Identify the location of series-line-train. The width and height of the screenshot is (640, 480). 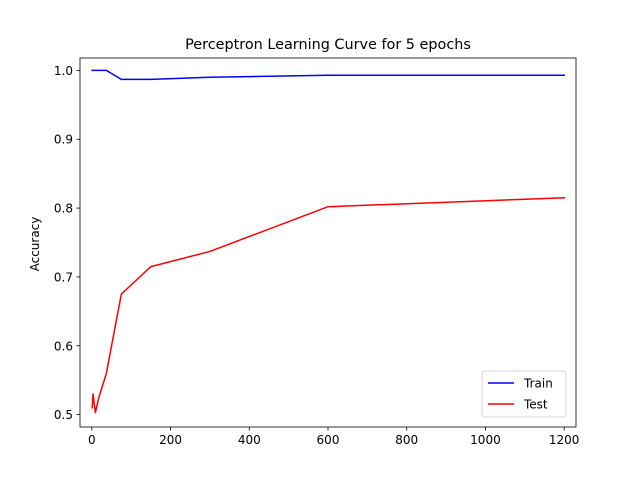
(328, 75).